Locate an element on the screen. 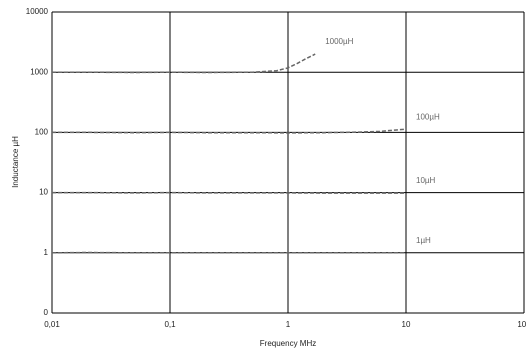 The height and width of the screenshot is (358, 526). series-label: 10µH is located at coordinates (426, 180).